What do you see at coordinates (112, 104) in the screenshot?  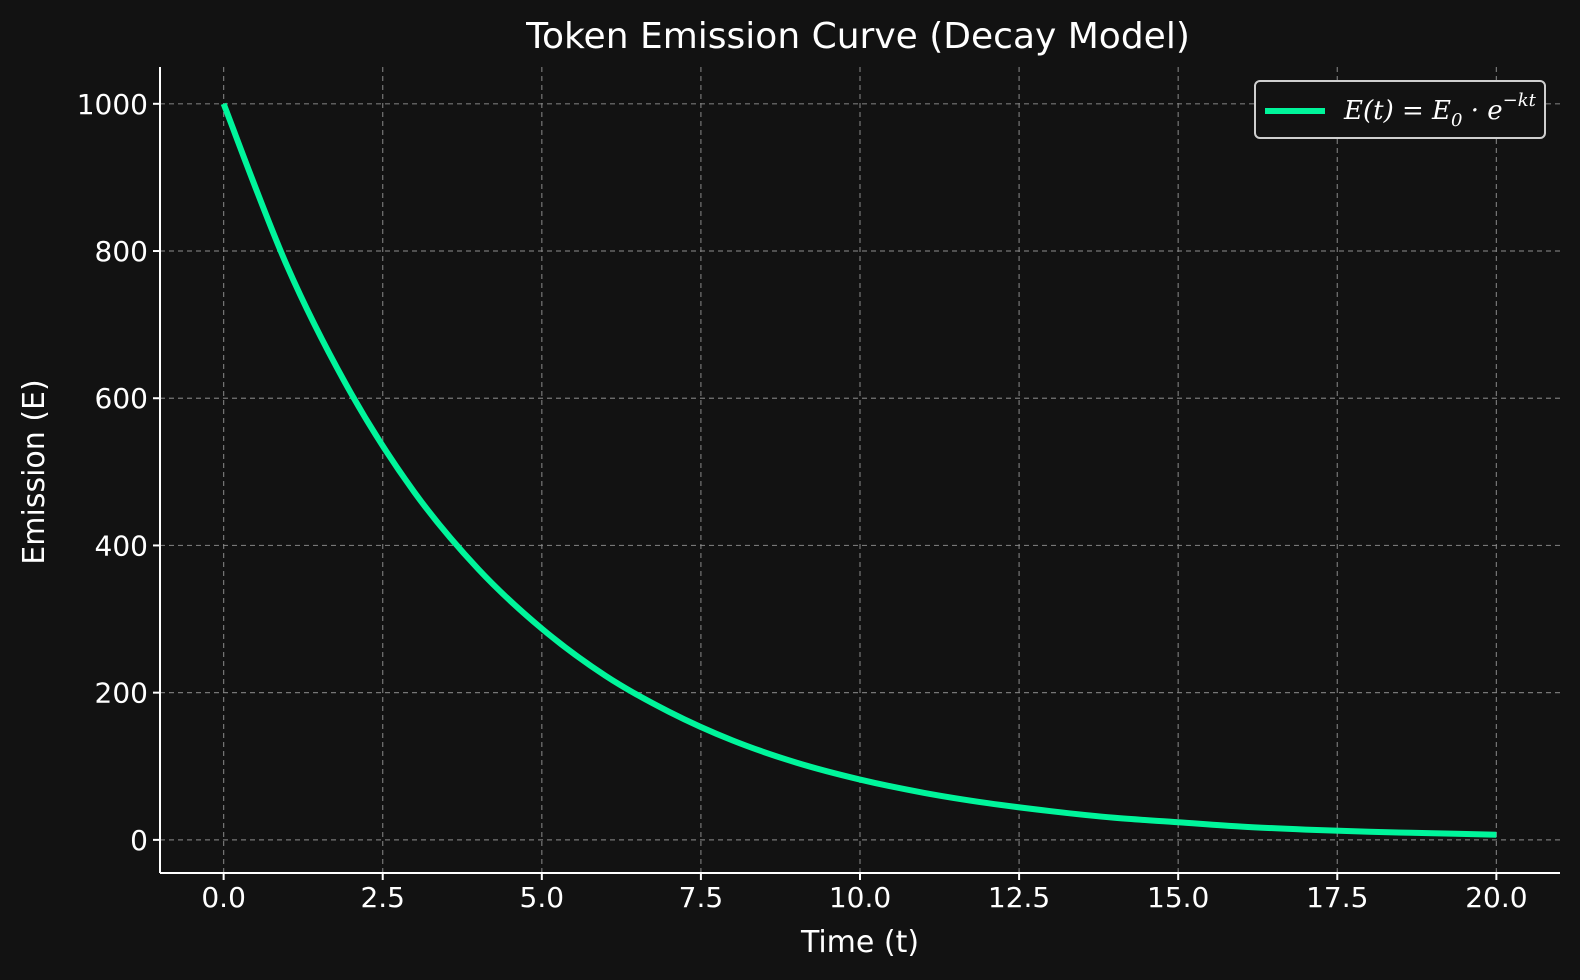 I see `y-tick-label: 1000` at bounding box center [112, 104].